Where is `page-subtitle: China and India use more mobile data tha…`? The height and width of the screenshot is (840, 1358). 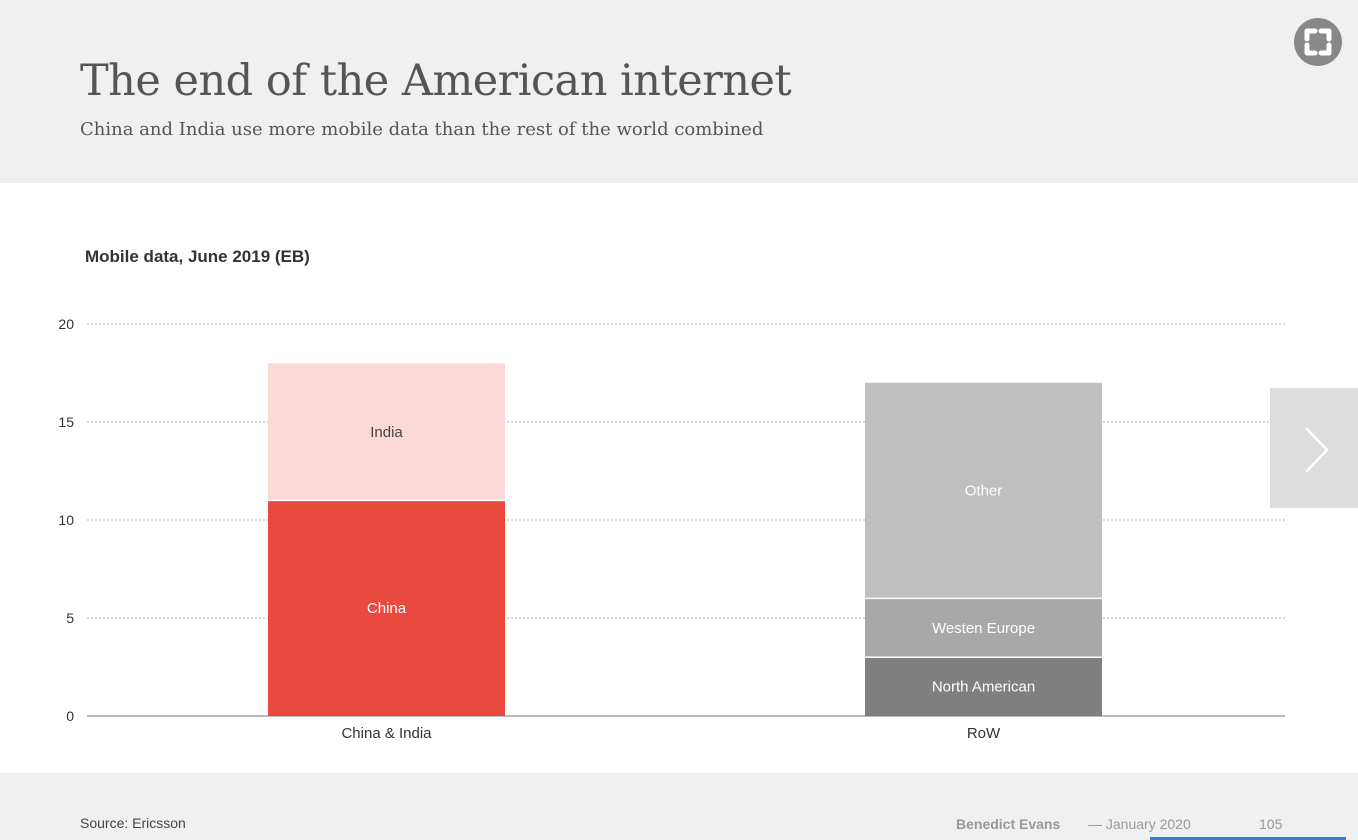 page-subtitle: China and India use more mobile data tha… is located at coordinates (422, 129).